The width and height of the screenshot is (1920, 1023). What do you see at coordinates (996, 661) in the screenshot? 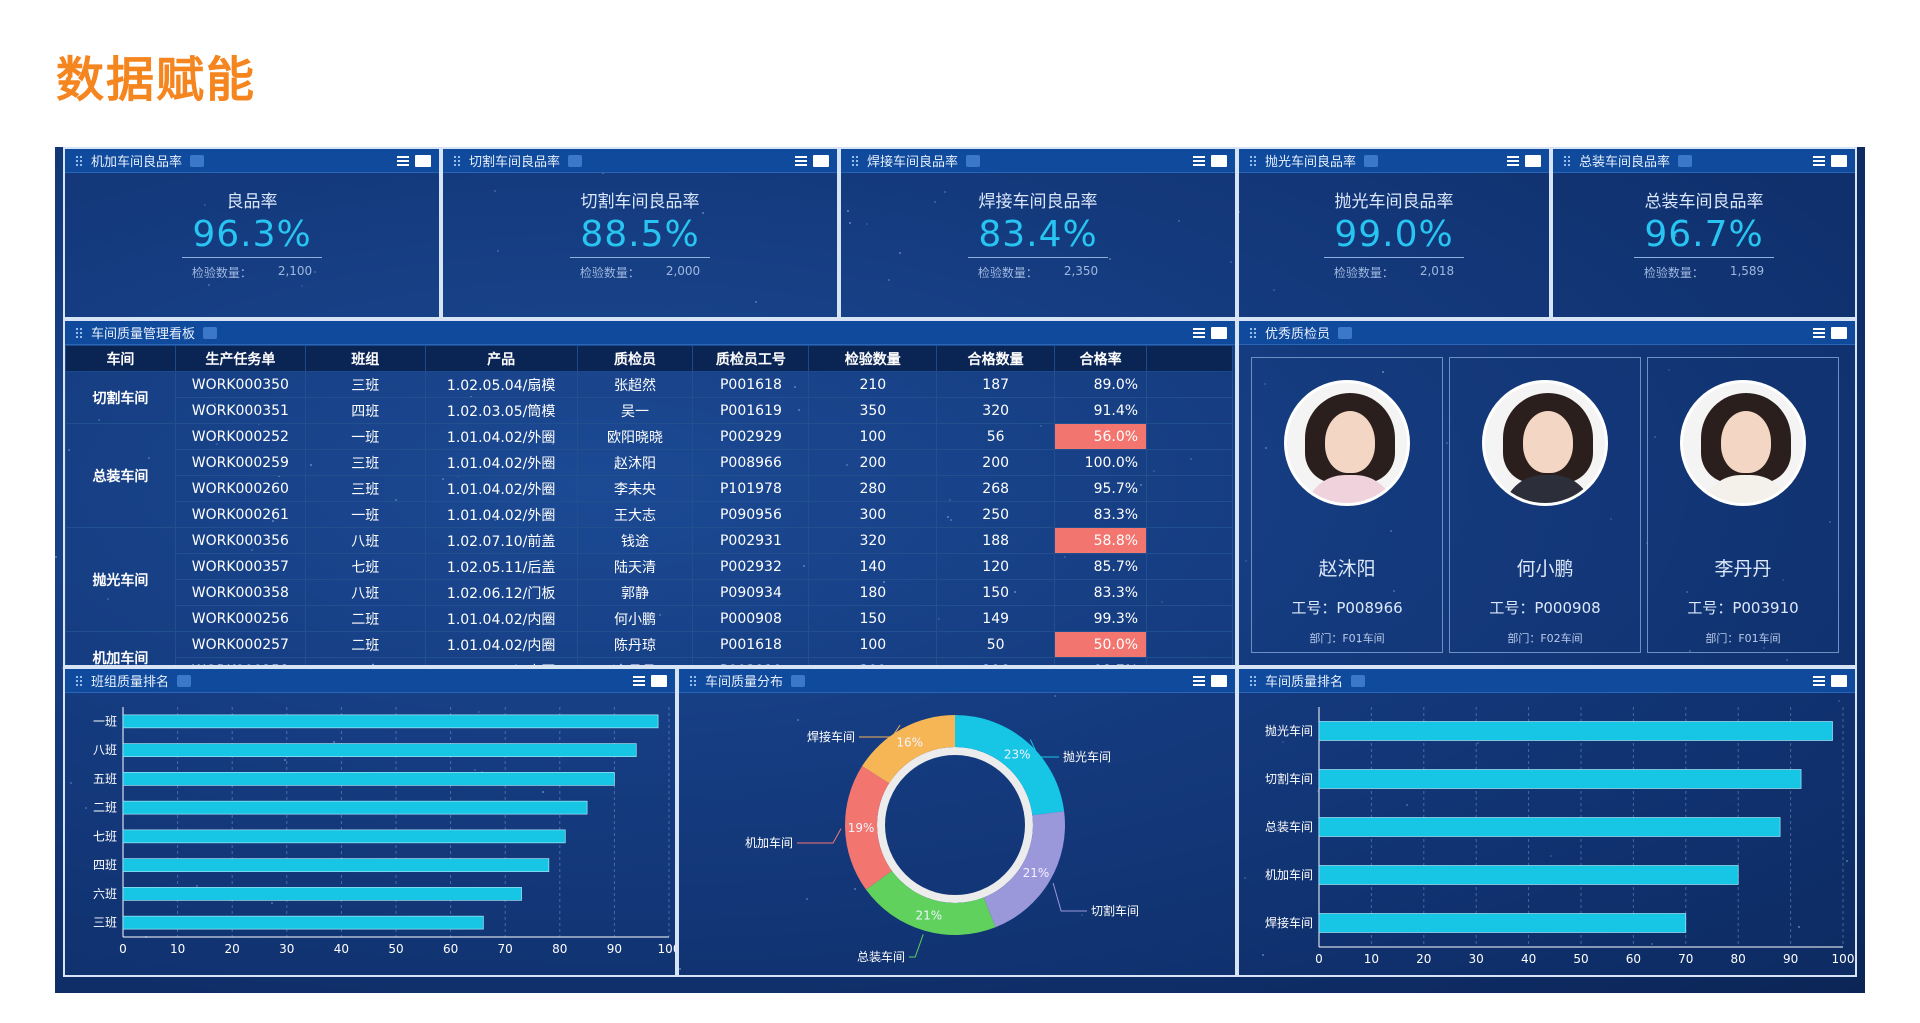
I see `cell-passed: 296` at bounding box center [996, 661].